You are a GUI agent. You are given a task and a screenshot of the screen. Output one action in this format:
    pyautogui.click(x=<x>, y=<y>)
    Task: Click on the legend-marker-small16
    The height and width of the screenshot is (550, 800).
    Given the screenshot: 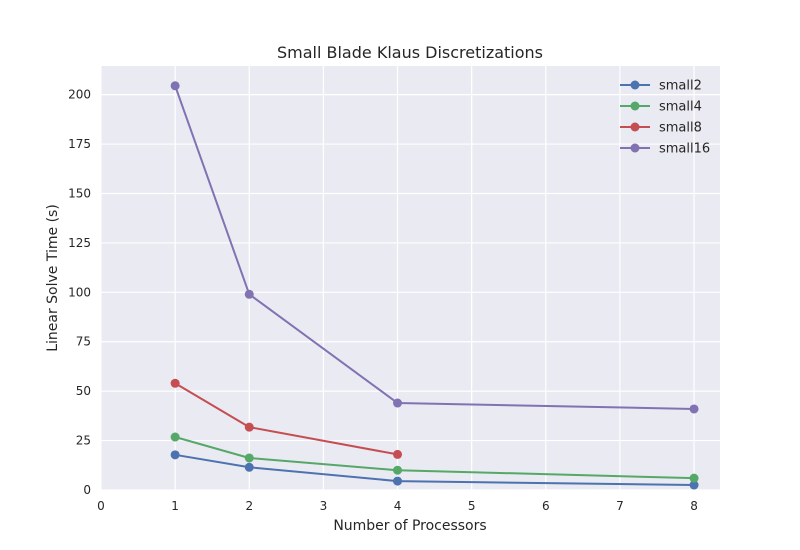 What is the action you would take?
    pyautogui.click(x=635, y=148)
    